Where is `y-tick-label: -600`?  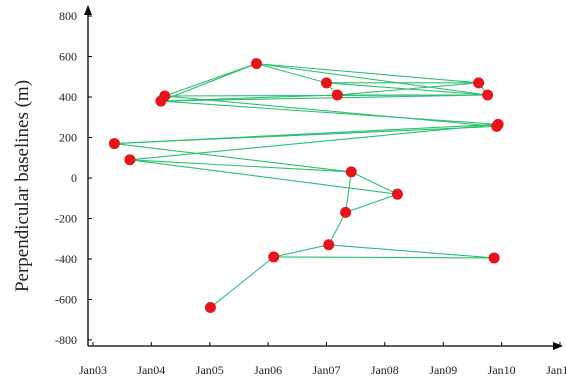 y-tick-label: -600 is located at coordinates (66, 299).